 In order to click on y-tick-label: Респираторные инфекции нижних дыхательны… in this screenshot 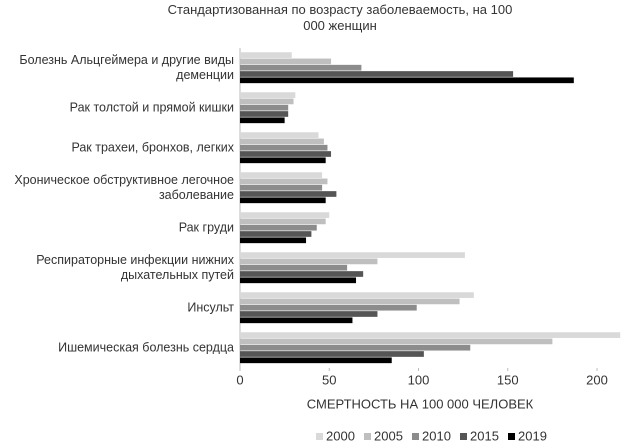, I will do `click(135, 267)`.